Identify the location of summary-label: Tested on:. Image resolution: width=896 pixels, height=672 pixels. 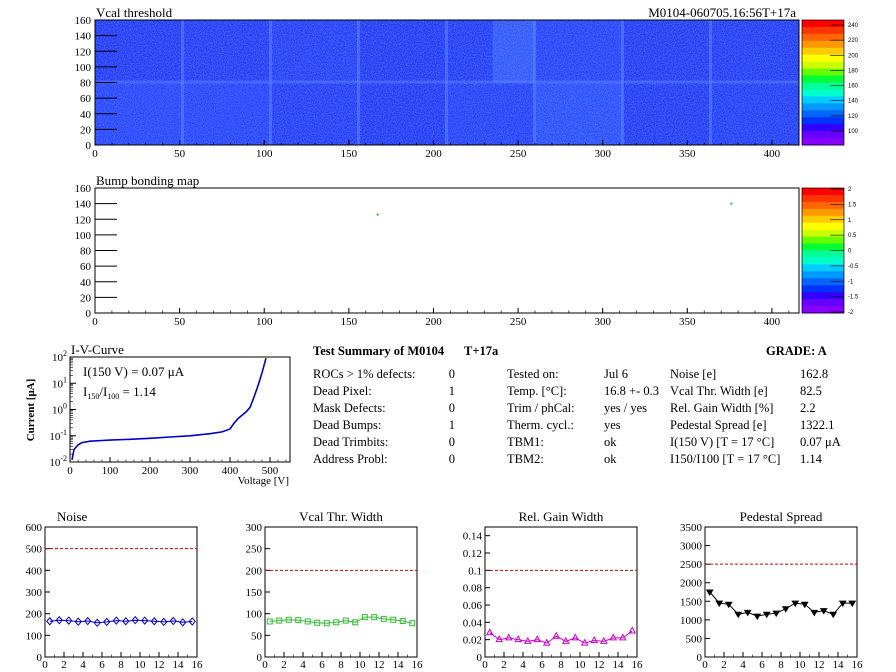
(533, 374).